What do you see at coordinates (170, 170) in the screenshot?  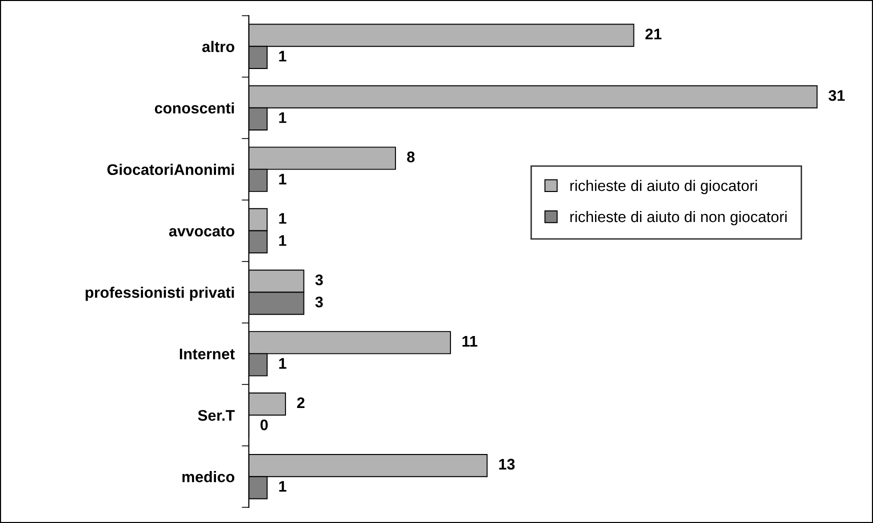 I see `y-tick-label: GiocatoriAnonimi` at bounding box center [170, 170].